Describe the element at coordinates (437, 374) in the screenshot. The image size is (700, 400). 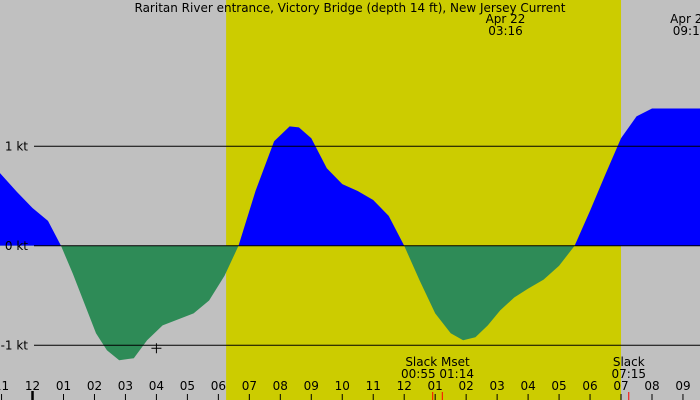
I see `event-time: 00:55 01:14` at that location.